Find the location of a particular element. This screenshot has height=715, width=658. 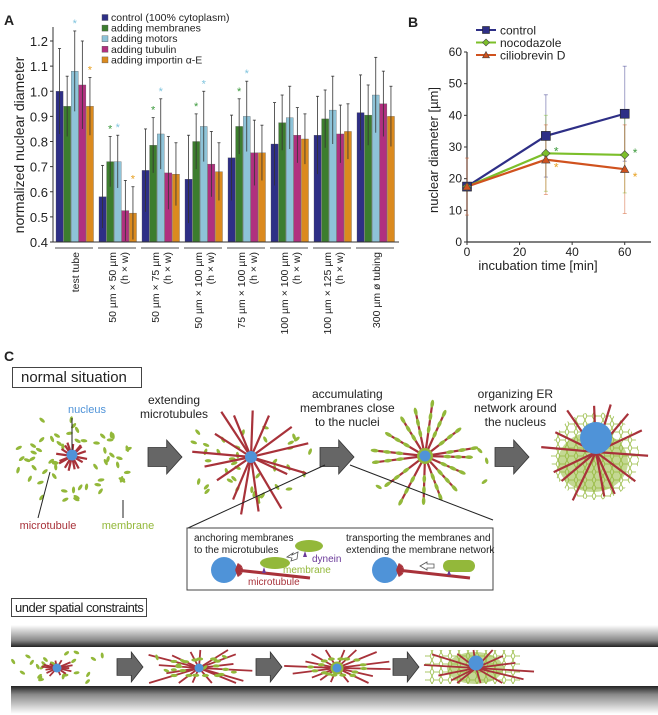

er-network-dense is located at coordinates (593, 462).